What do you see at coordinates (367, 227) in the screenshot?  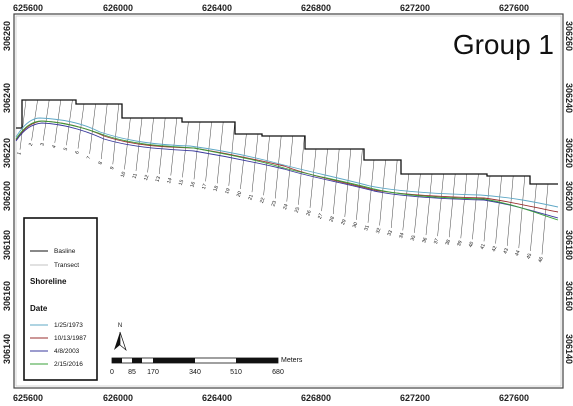 I see `transect-label: 31` at bounding box center [367, 227].